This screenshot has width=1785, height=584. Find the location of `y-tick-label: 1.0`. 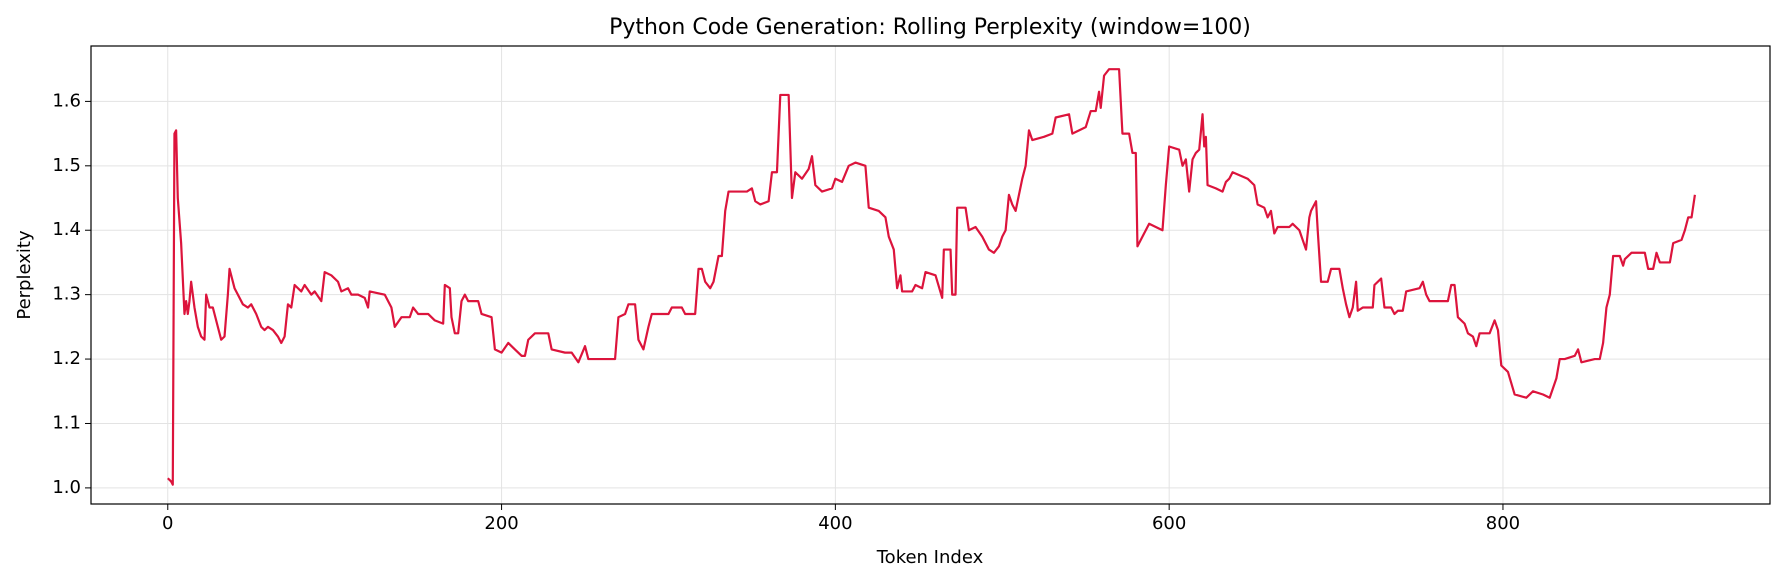

y-tick-label: 1.0 is located at coordinates (66, 487).